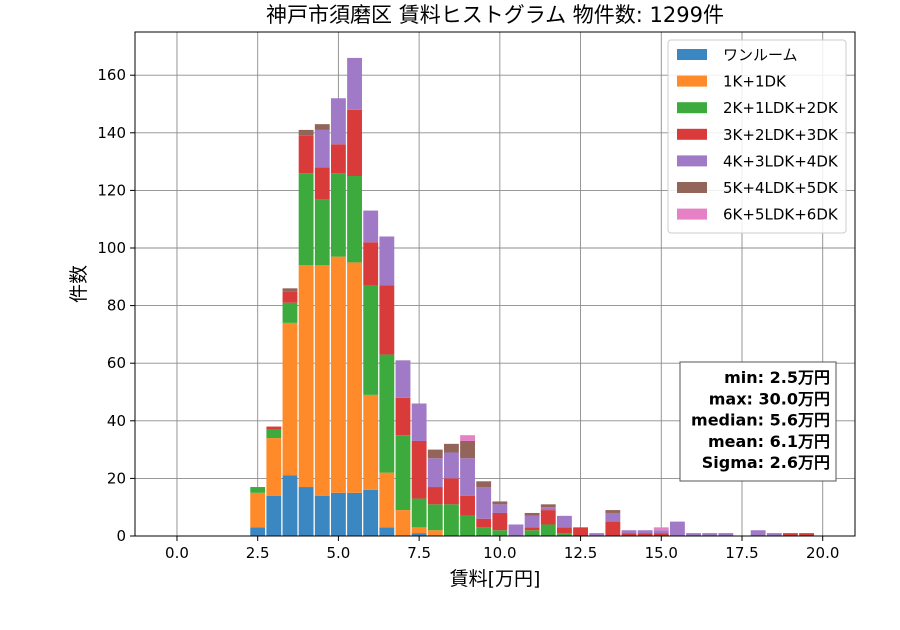 This screenshot has height=630, width=900. Describe the element at coordinates (661, 553) in the screenshot. I see `x-tick-label: 15.0` at that location.